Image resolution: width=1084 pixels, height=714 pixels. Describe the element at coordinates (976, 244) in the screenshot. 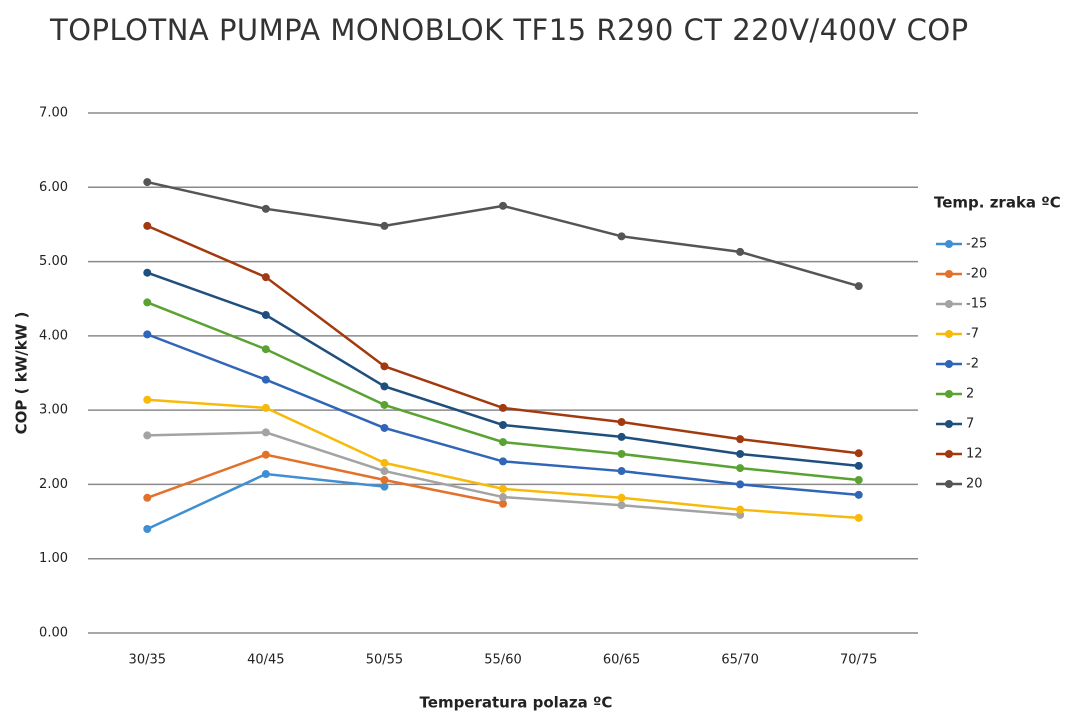

I see `legend-label: -25` at that location.